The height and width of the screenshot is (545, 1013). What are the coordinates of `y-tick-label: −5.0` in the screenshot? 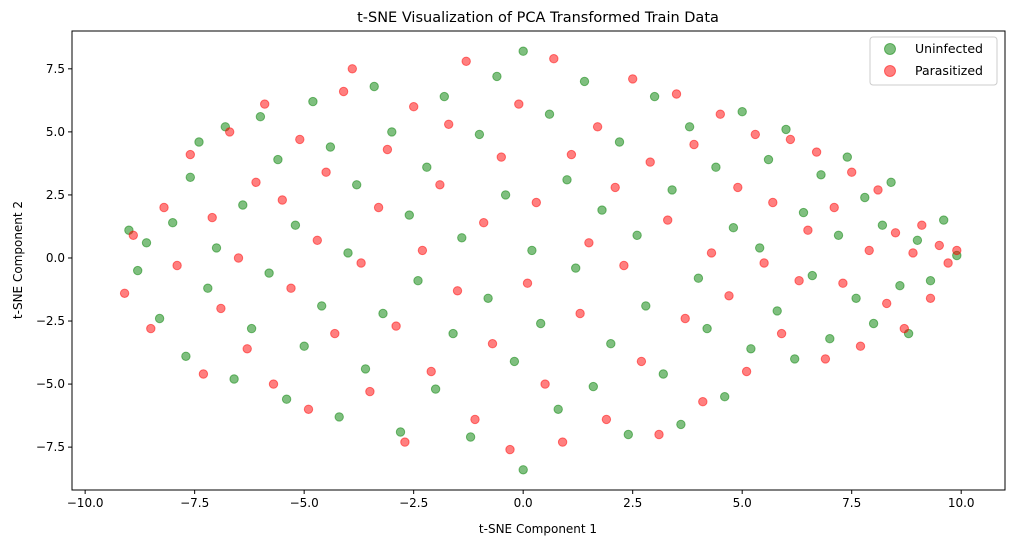 It's located at (50, 384).